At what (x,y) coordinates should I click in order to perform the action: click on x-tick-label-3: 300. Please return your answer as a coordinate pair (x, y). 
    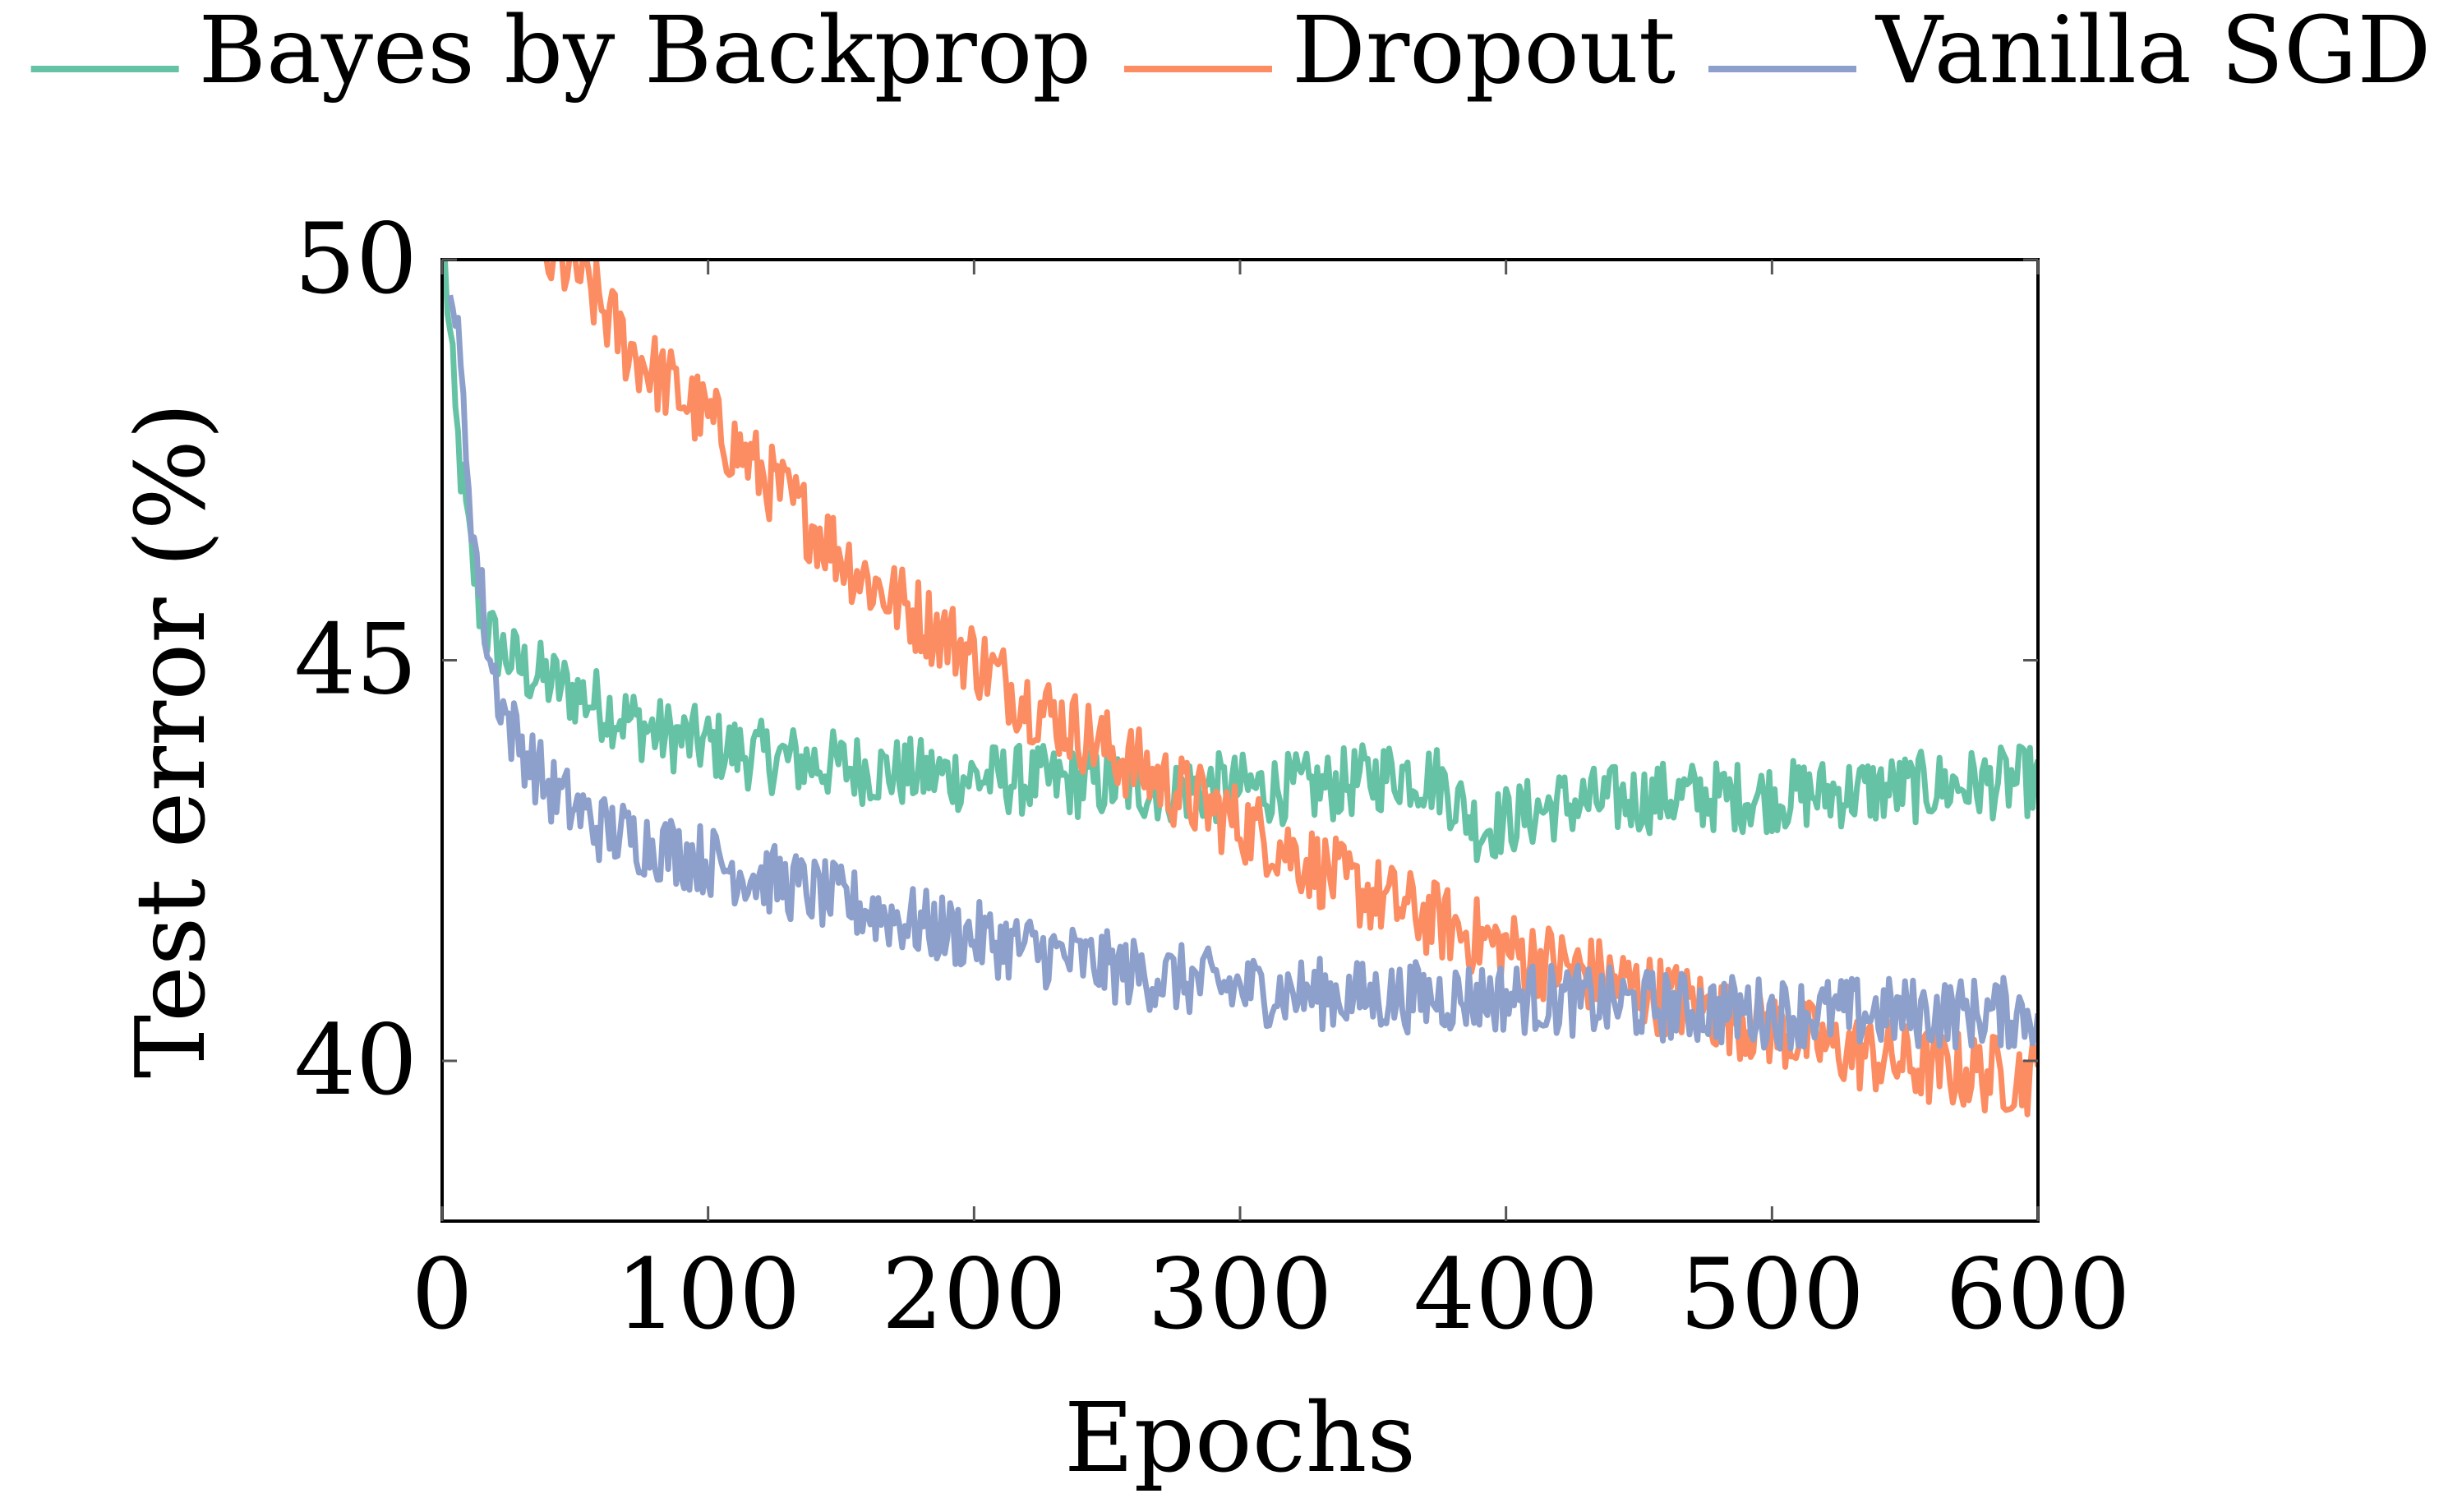
    Looking at the image, I should click on (1239, 1295).